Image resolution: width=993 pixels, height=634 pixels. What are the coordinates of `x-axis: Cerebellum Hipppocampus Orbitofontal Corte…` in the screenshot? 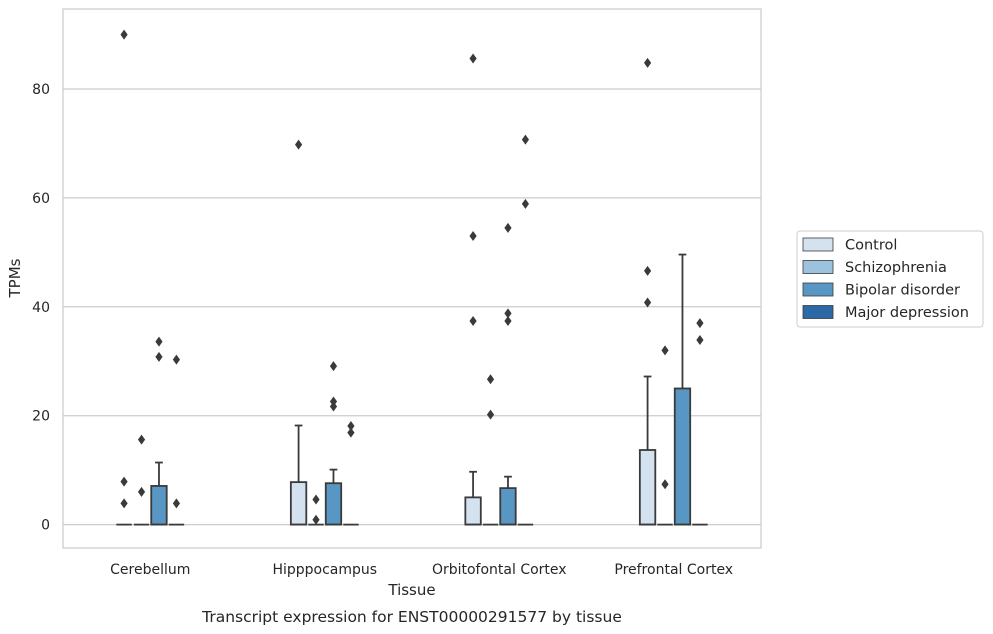 It's located at (421, 570).